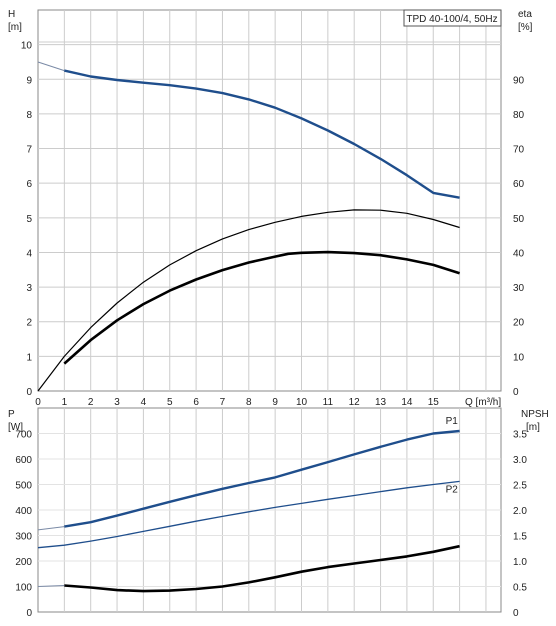  Describe the element at coordinates (65, 402) in the screenshot. I see `x-tick-label: 1` at that location.